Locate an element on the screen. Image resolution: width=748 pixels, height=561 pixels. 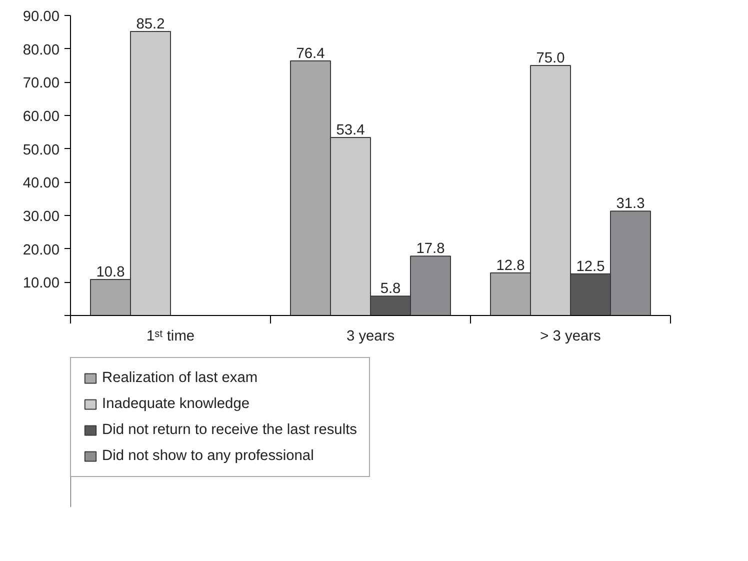
y-tick-label: 20.00 is located at coordinates (41, 250).